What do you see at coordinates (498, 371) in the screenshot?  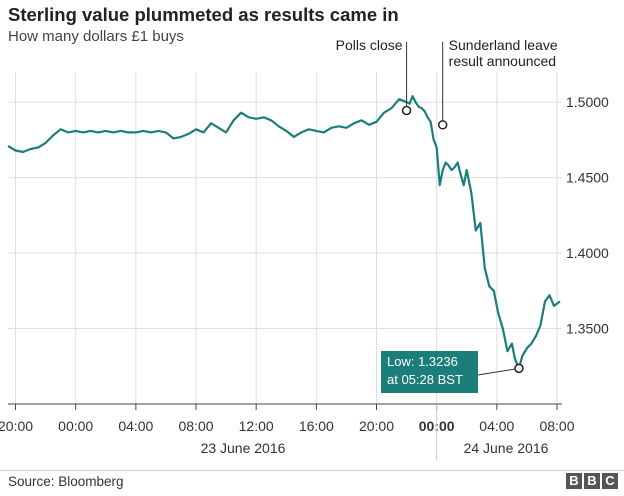 I see `low-leader` at bounding box center [498, 371].